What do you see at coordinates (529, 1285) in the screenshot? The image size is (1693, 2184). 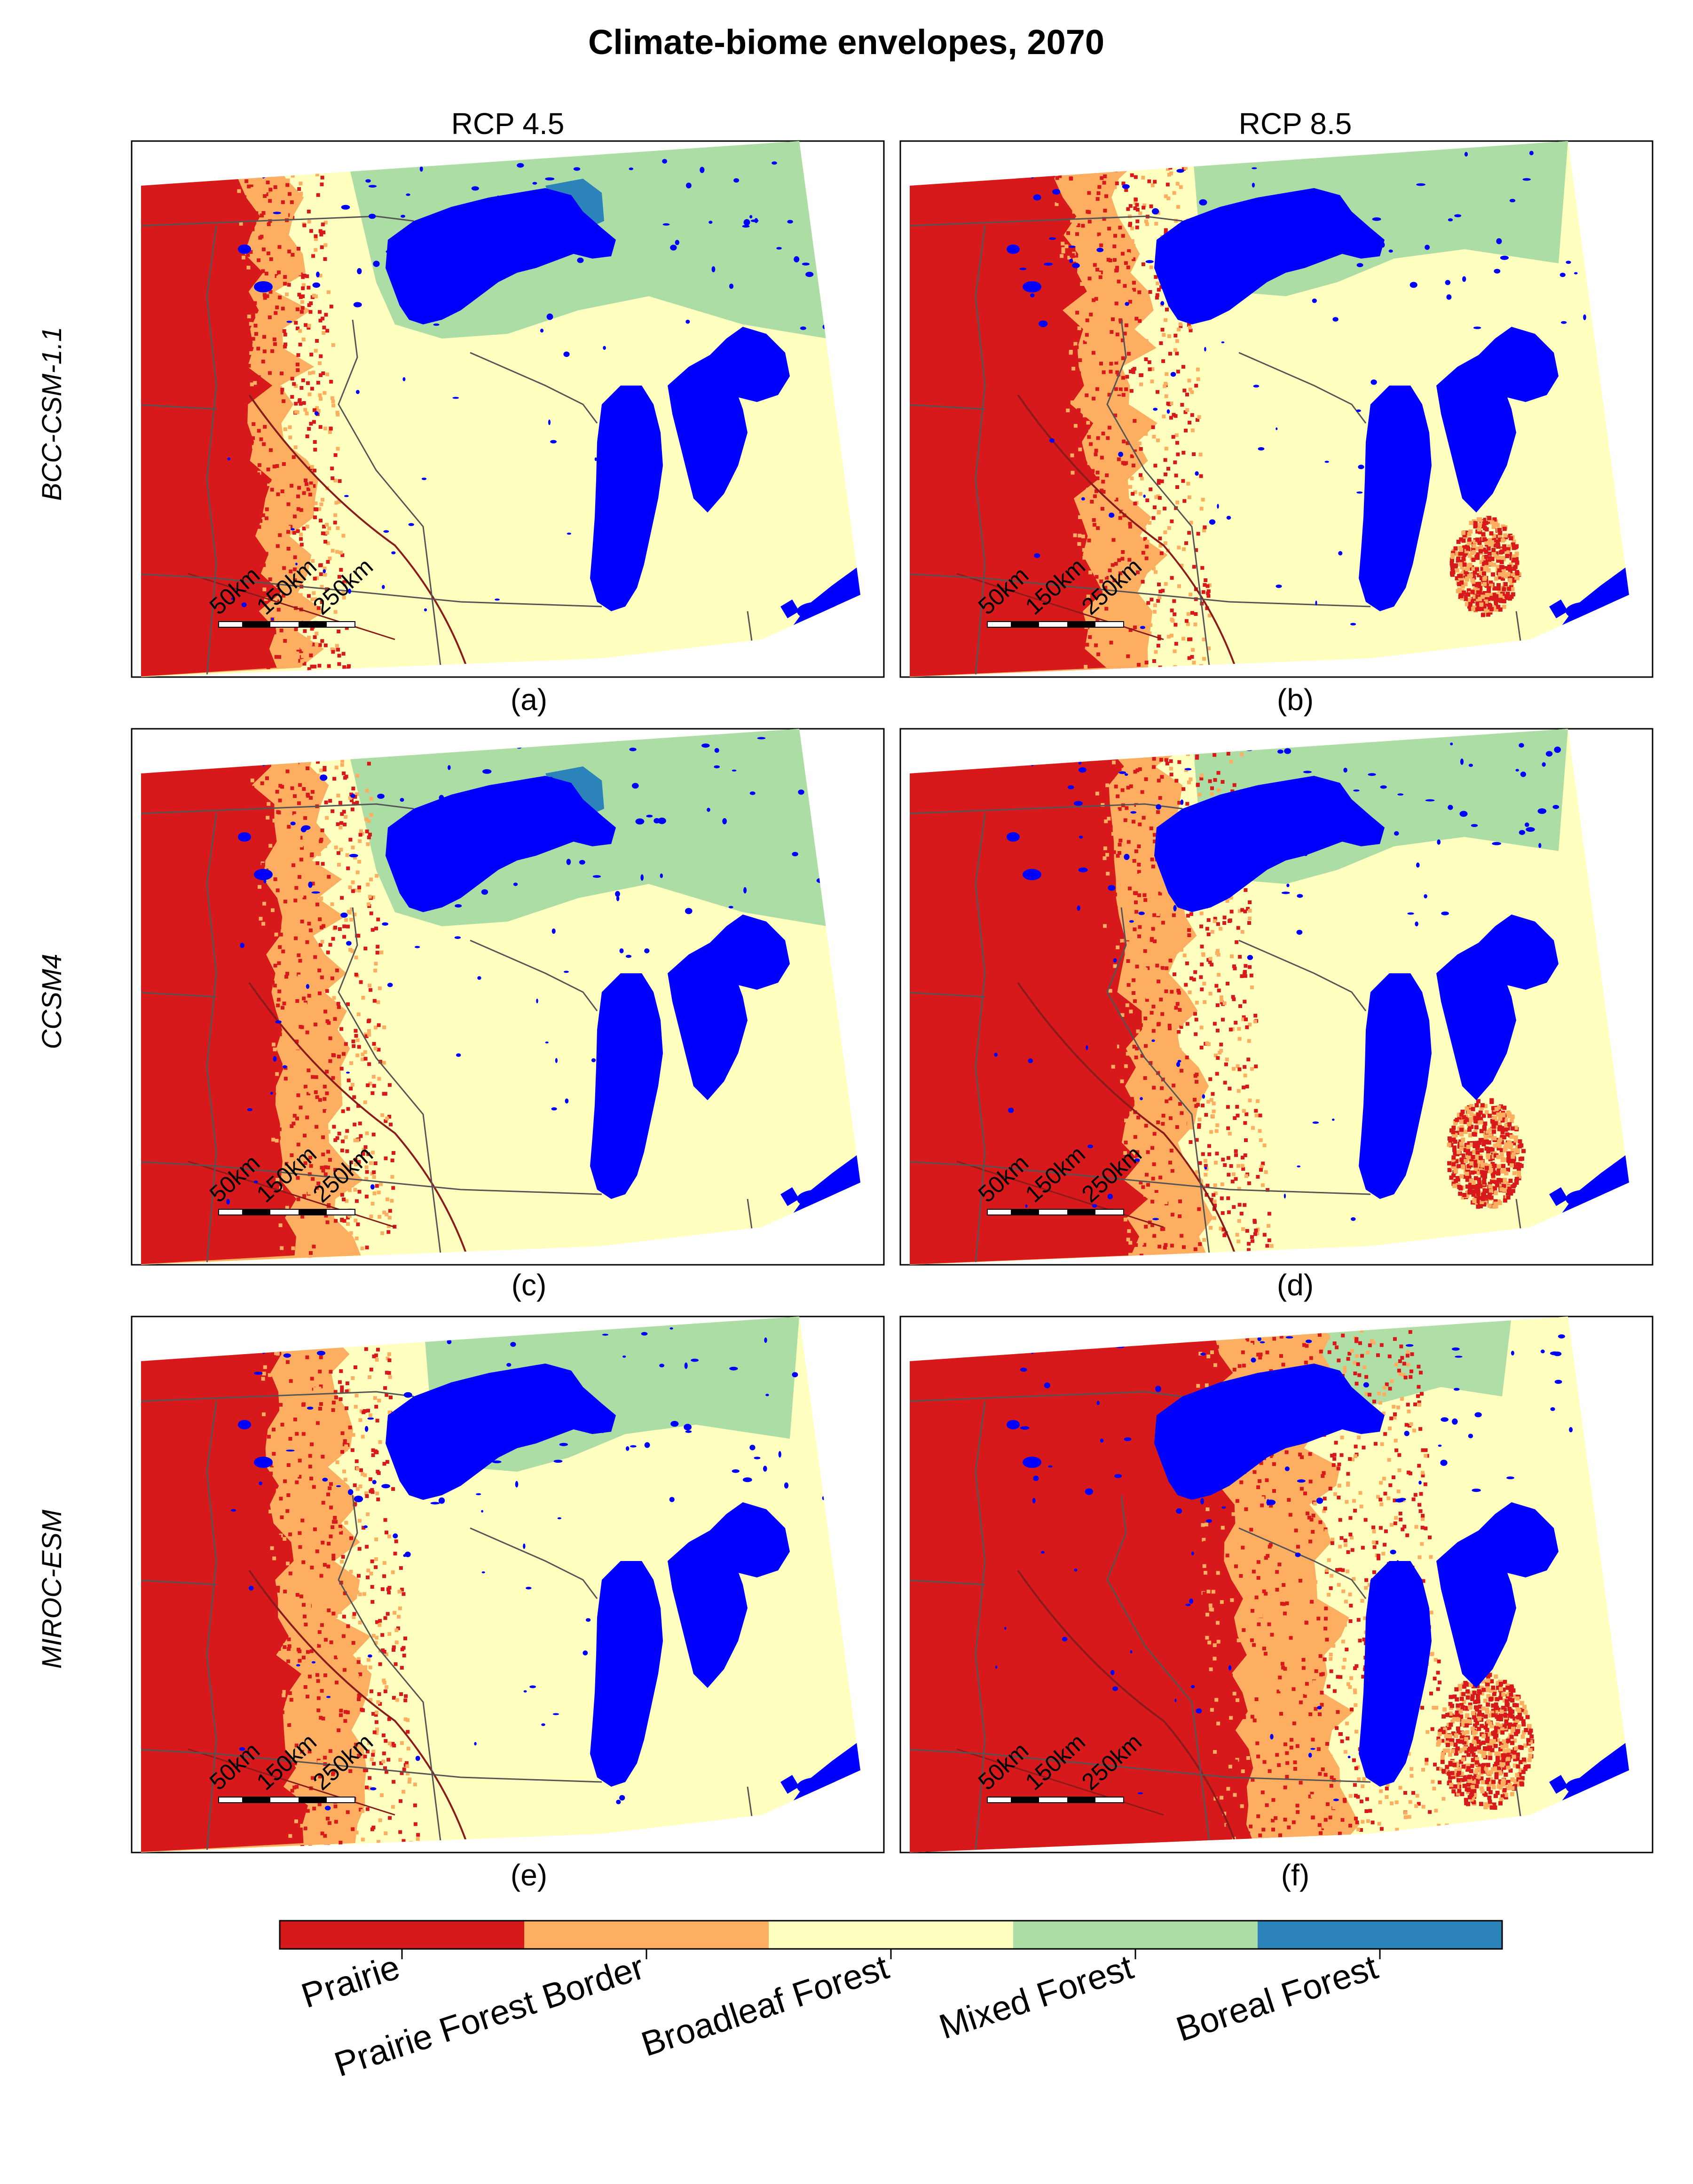 I see `panel-label-c: (c)` at bounding box center [529, 1285].